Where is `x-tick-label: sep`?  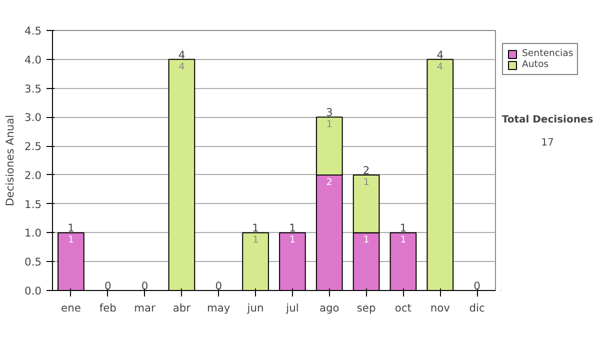 x-tick-label: sep is located at coordinates (366, 308).